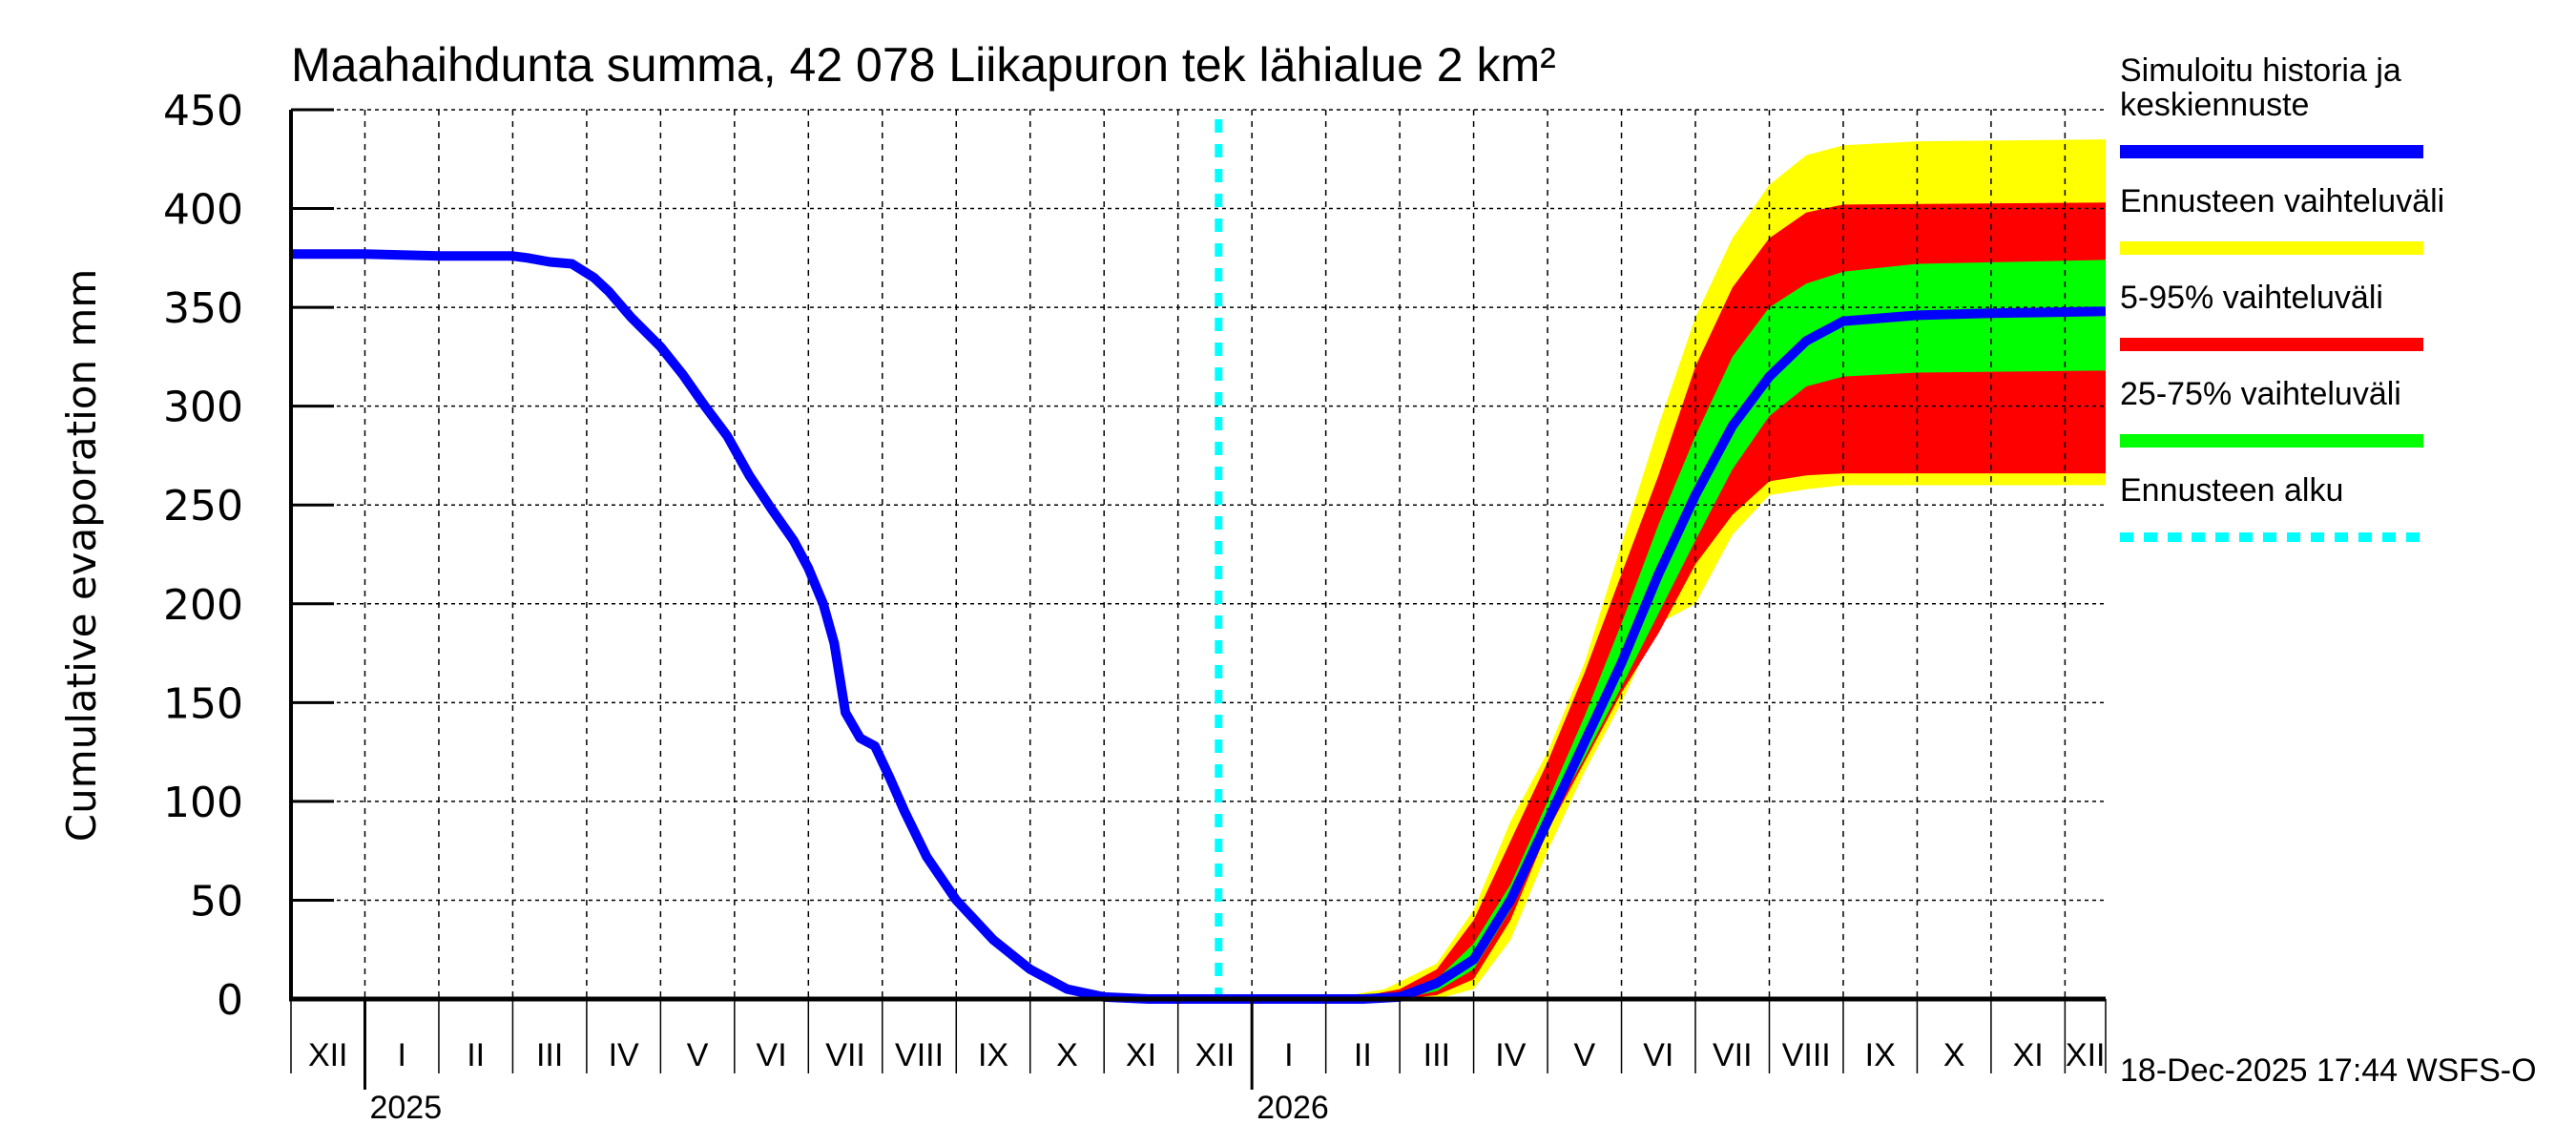 The image size is (2576, 1145). Describe the element at coordinates (2231, 490) in the screenshot. I see `legend-label: Ennusteen alku` at that location.